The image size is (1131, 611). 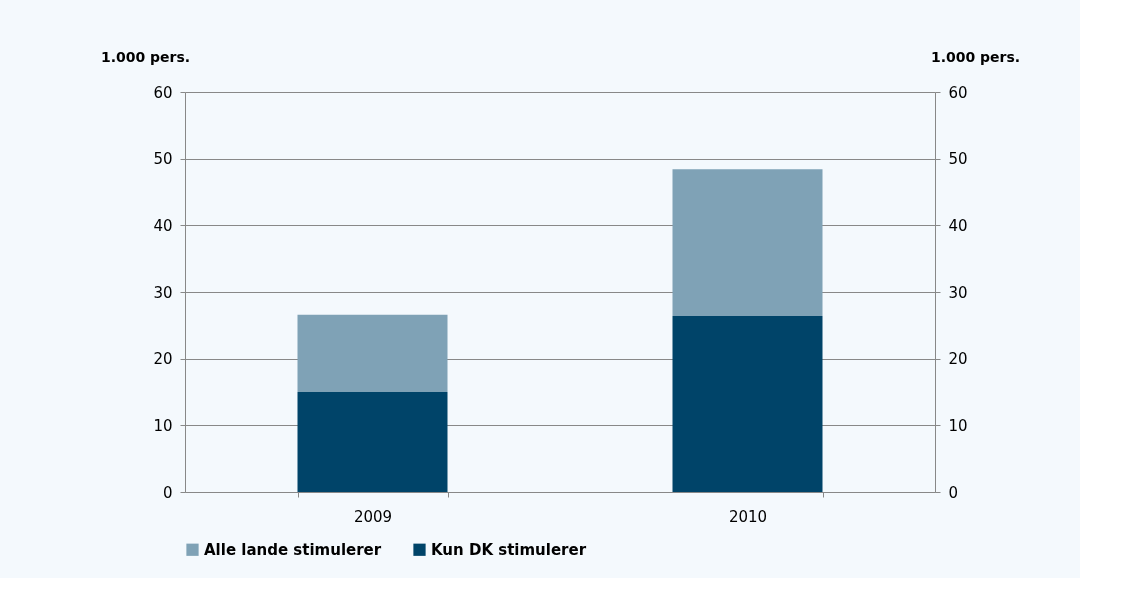 I want to click on y-tick-label: 0, so click(x=167, y=492).